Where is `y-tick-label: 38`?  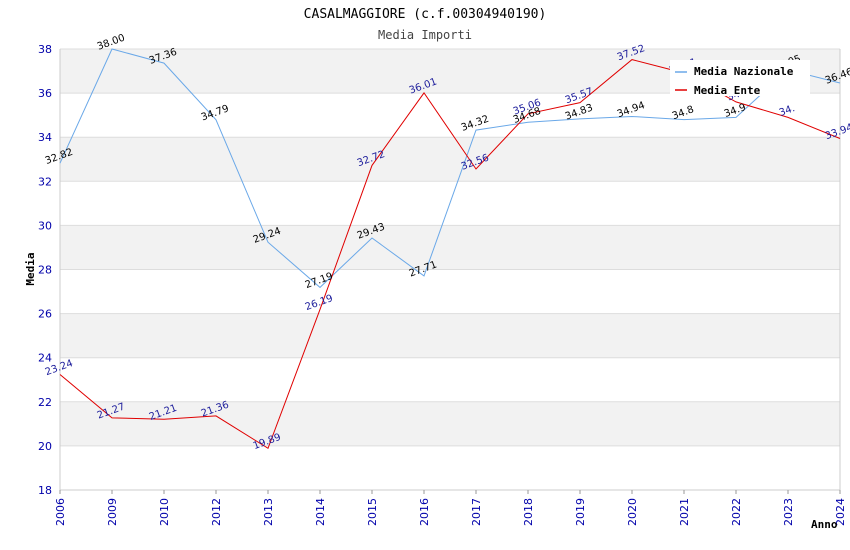
y-tick-label: 38 is located at coordinates (45, 49).